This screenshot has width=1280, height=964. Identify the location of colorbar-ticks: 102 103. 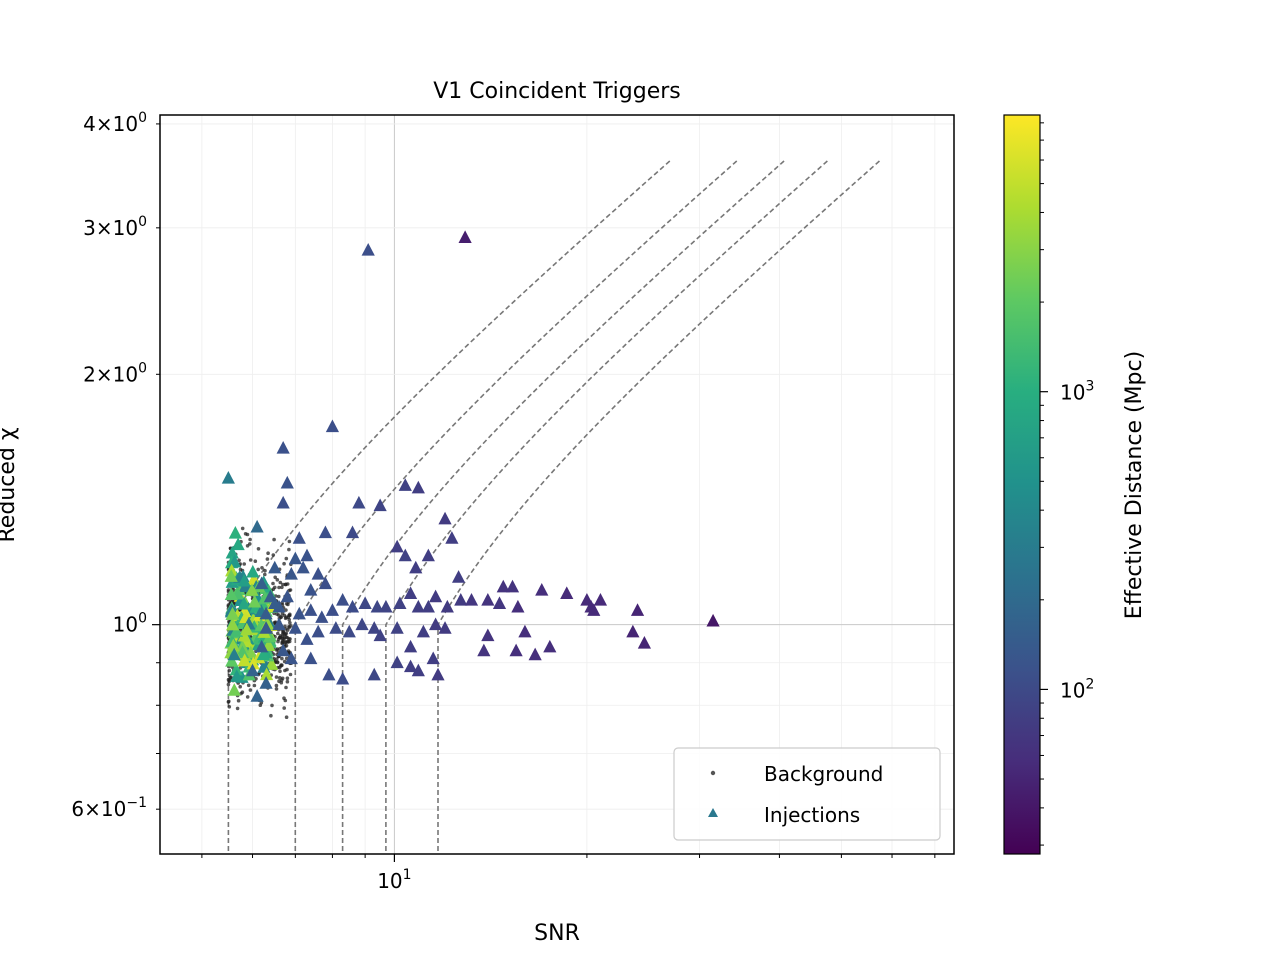
(1067, 484).